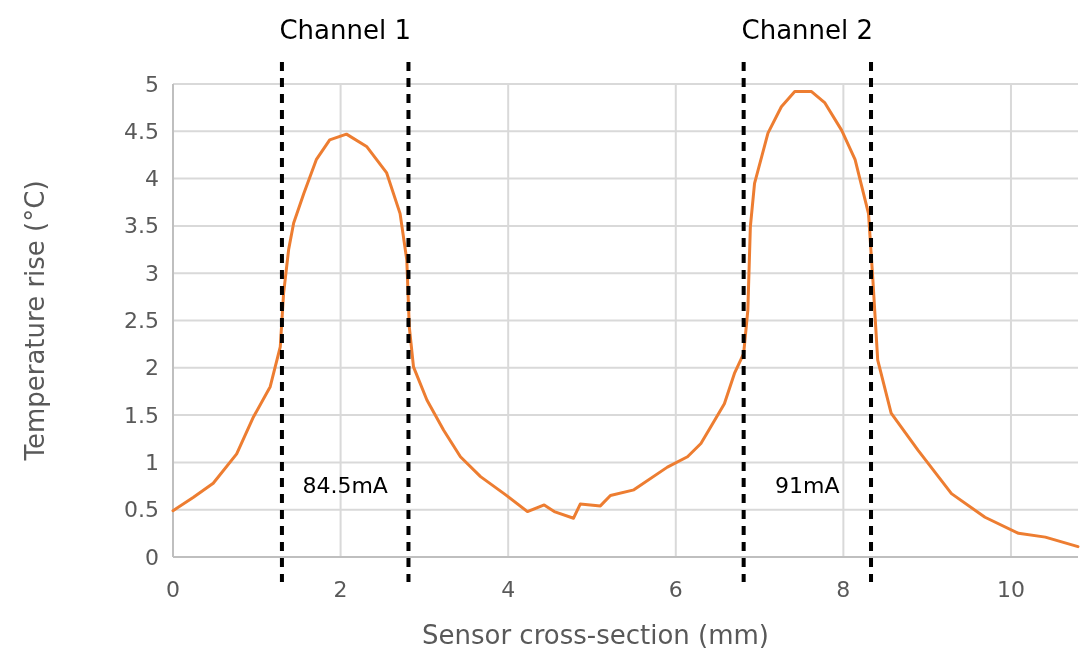 Image resolution: width=1081 pixels, height=662 pixels. Describe the element at coordinates (1010, 589) in the screenshot. I see `x-tick-label: 10` at that location.